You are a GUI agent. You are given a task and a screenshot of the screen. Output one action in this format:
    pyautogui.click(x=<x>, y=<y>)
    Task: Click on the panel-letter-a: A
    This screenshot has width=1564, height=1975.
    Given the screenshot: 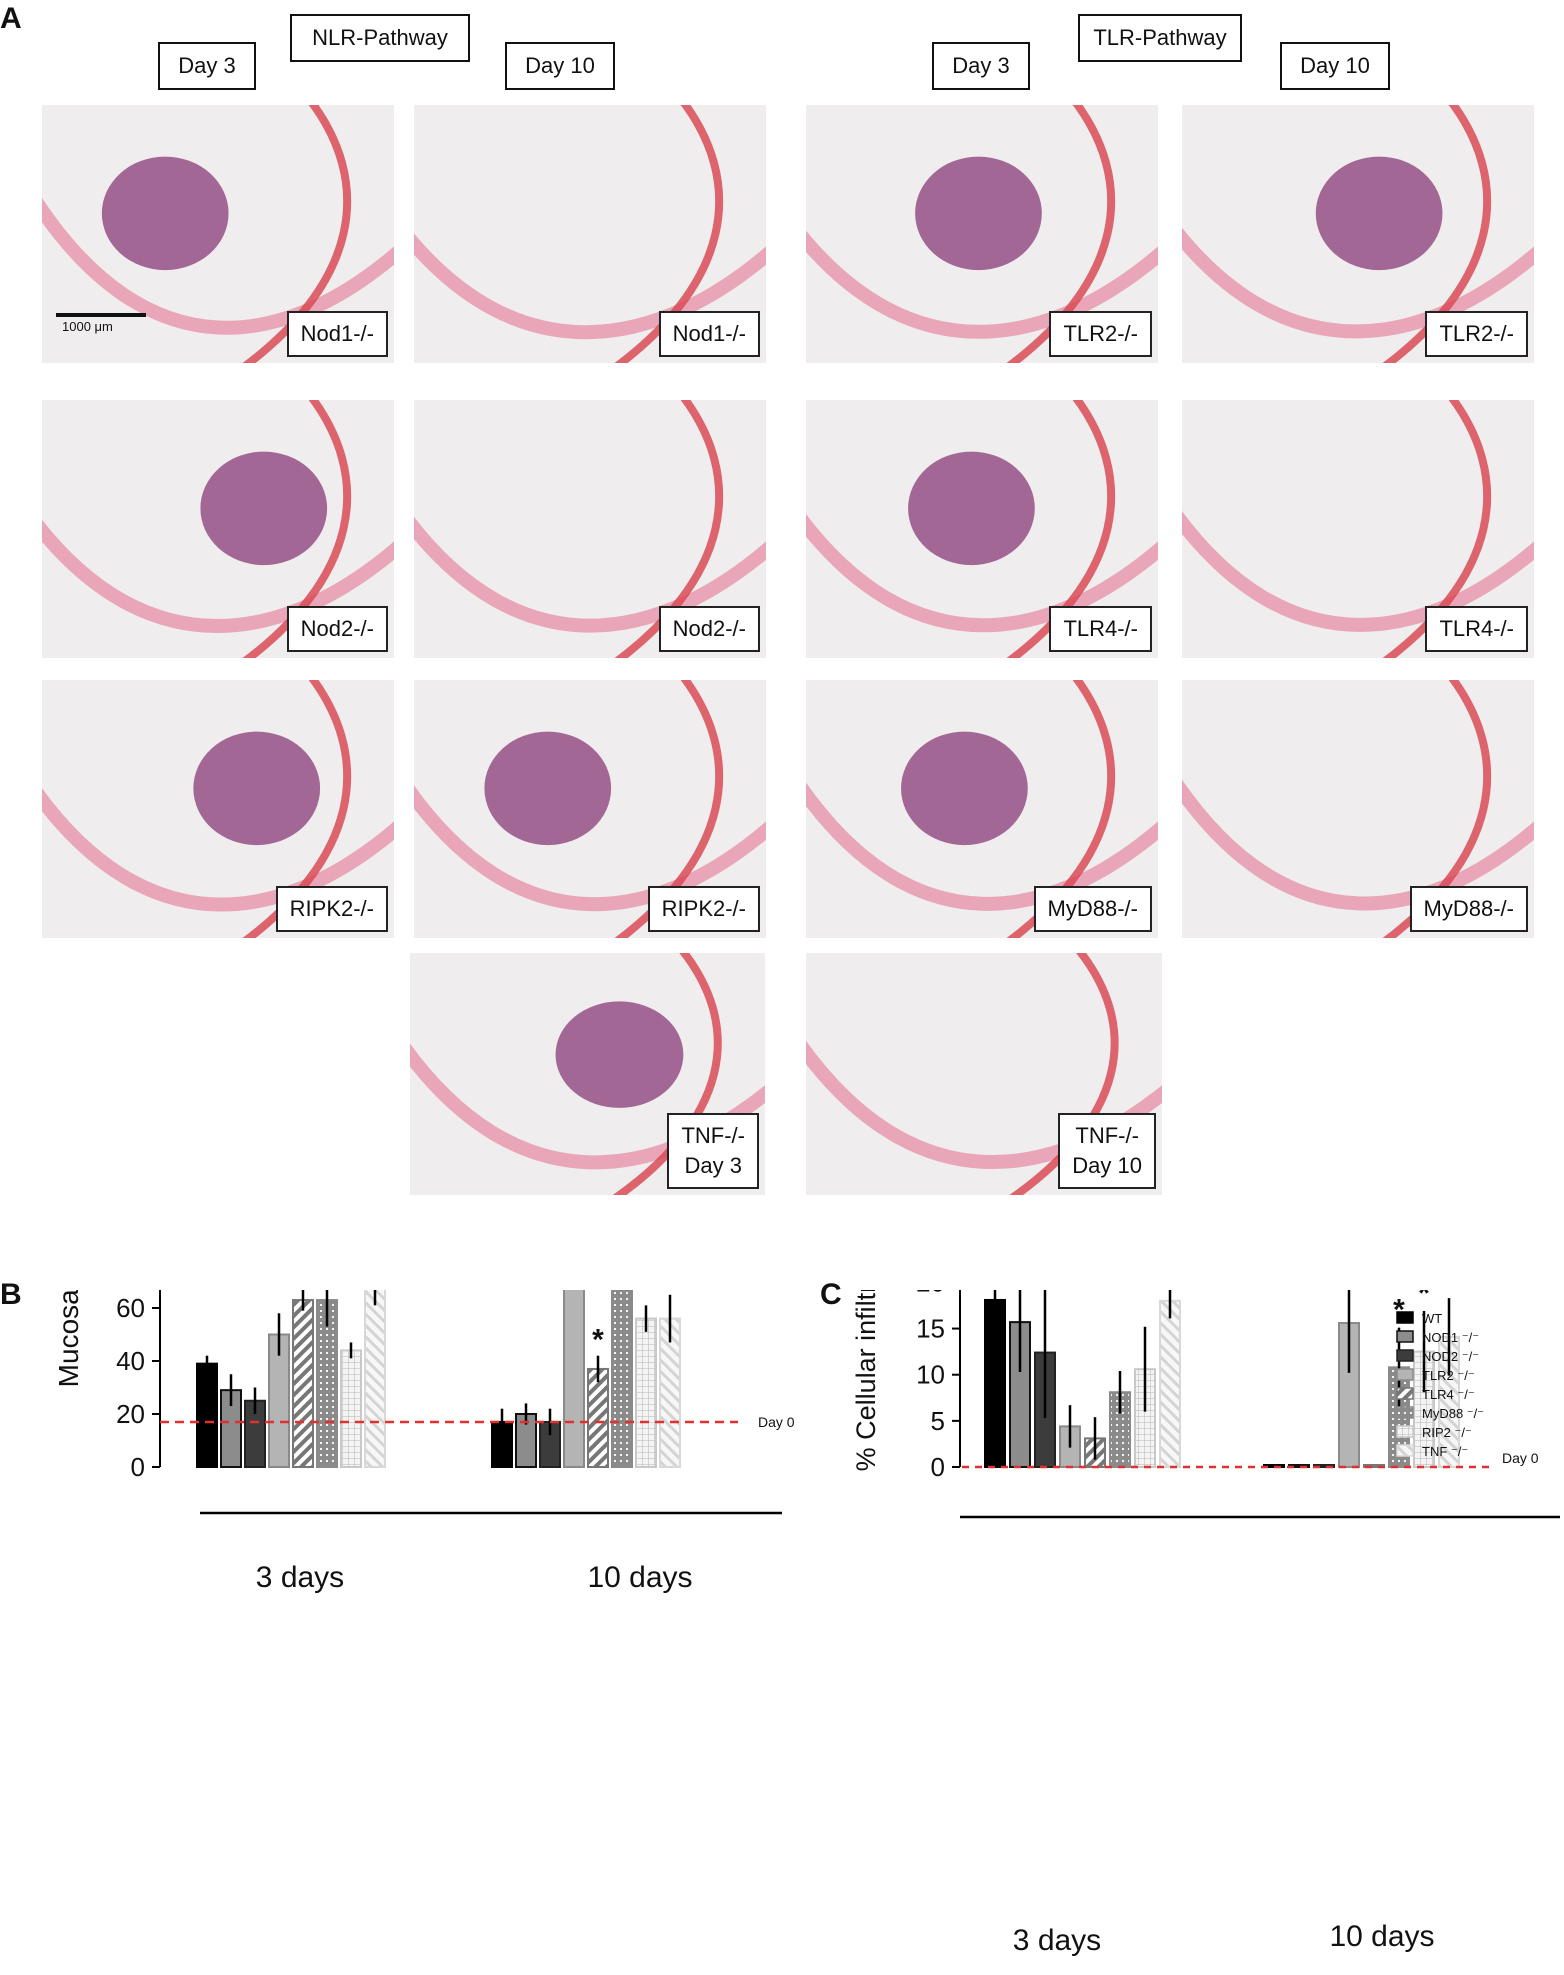 What is the action you would take?
    pyautogui.click(x=11, y=18)
    